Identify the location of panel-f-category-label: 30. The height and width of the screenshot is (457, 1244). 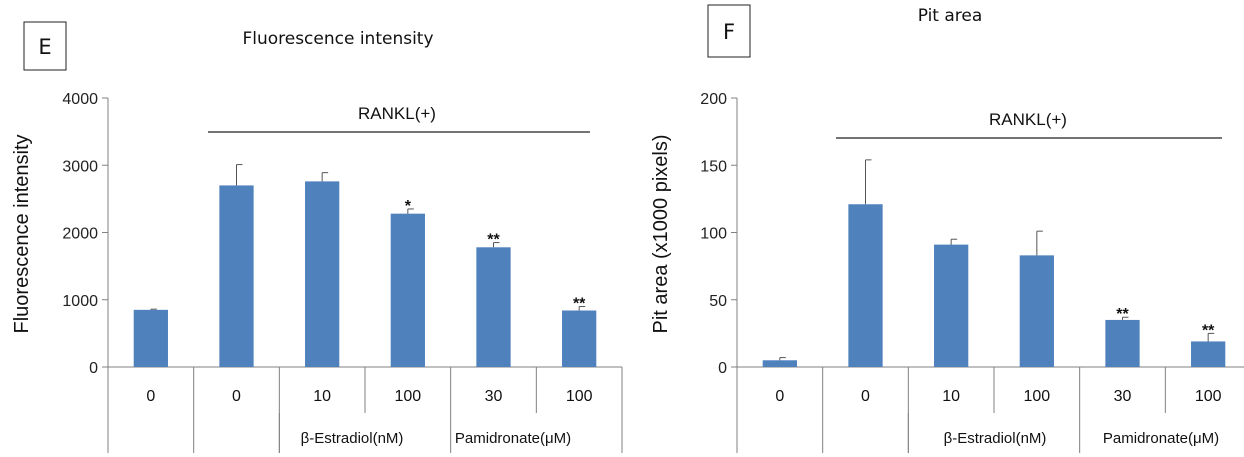
(1123, 396).